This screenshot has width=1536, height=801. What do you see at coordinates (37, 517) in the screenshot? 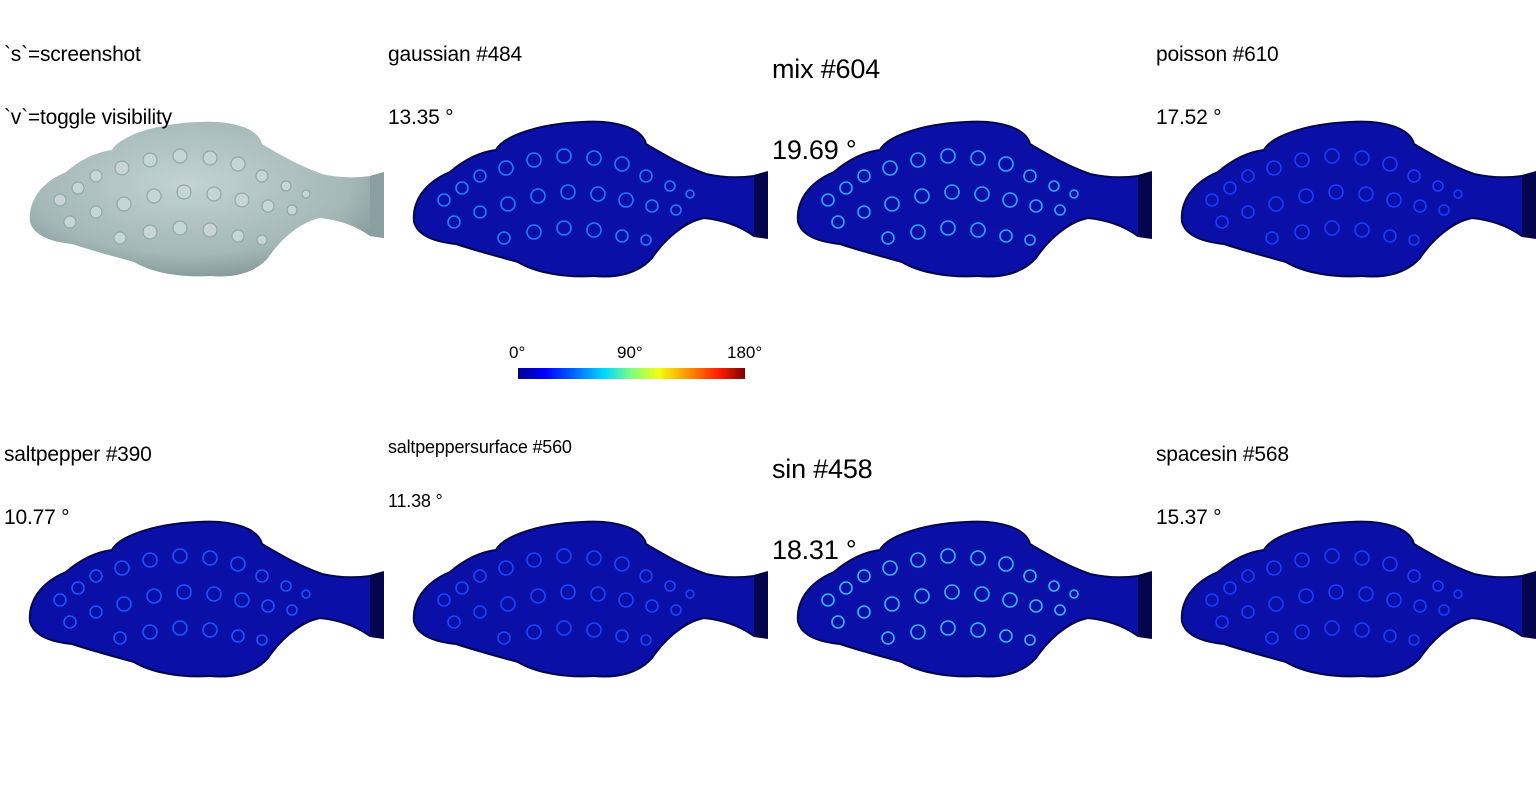
I see `panel-error-value: 10.77 °` at bounding box center [37, 517].